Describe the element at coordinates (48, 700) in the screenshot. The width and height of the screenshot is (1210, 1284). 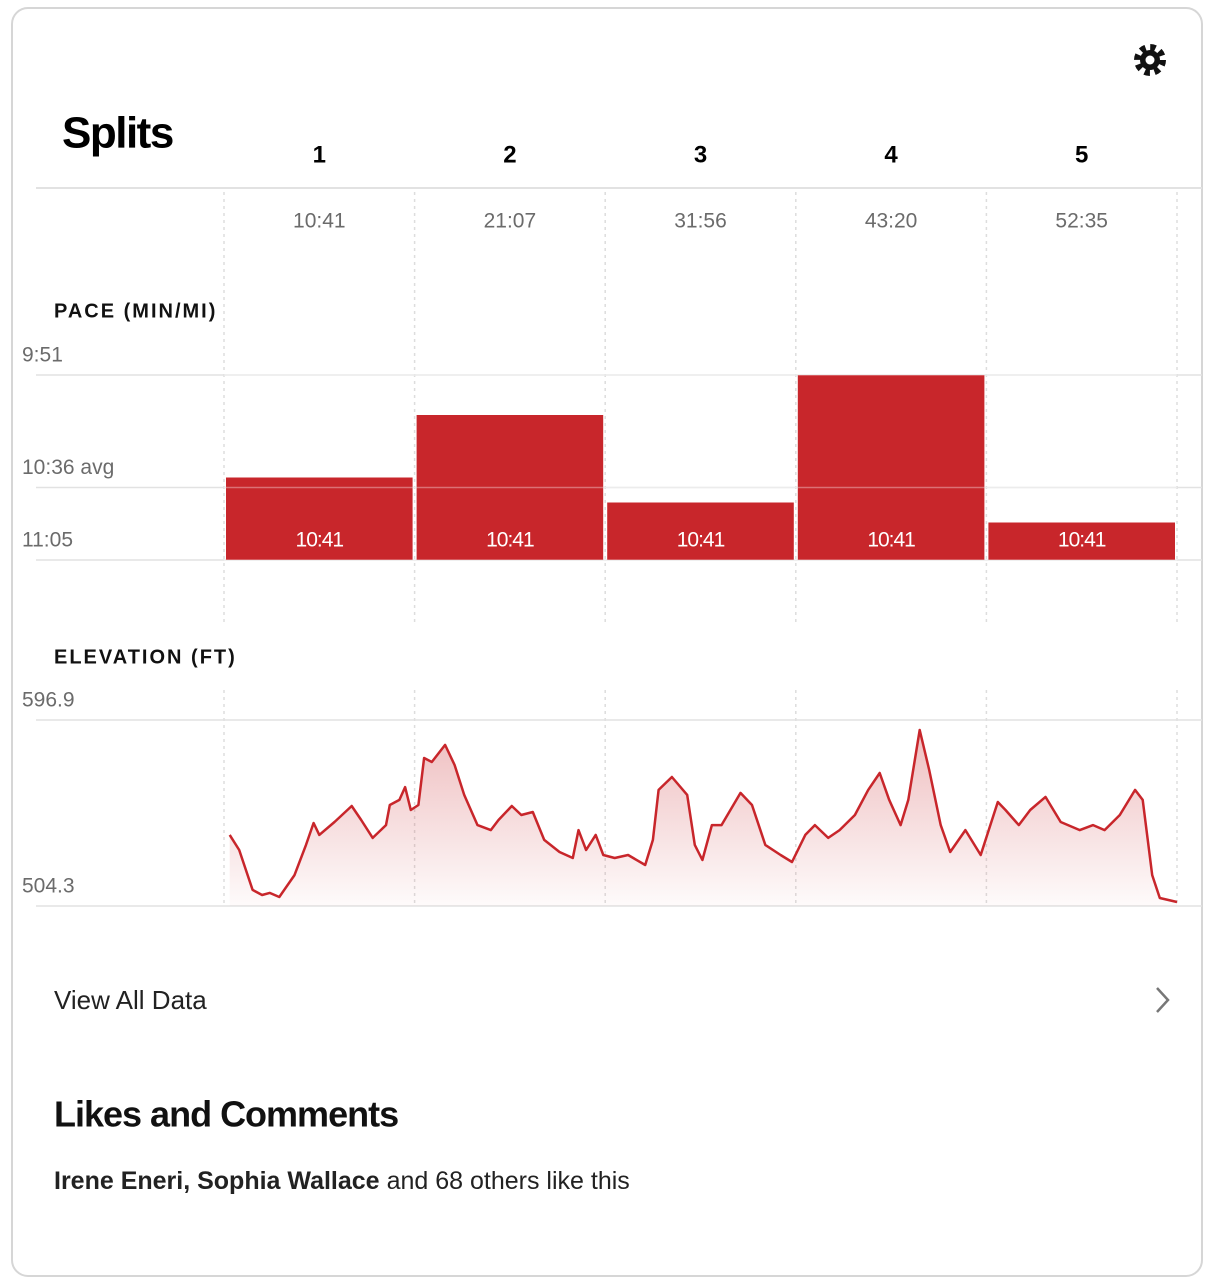
I see `y-tick-label: 596.9` at that location.